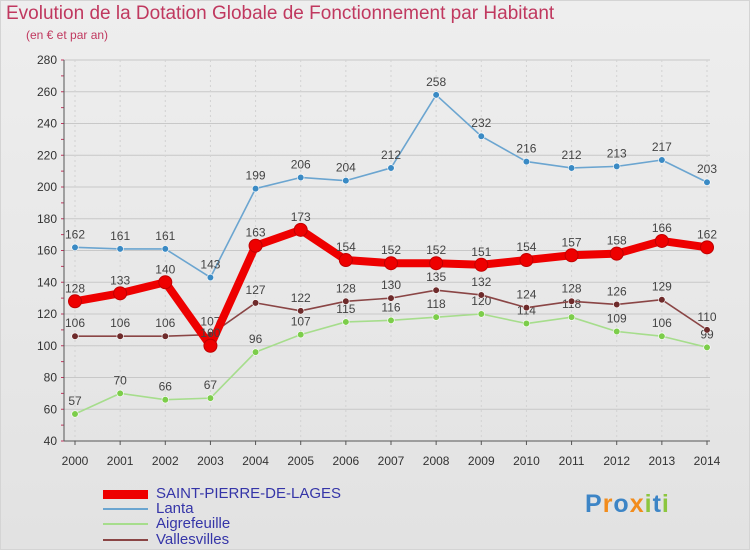  What do you see at coordinates (707, 234) in the screenshot?
I see `data-label-3: 162` at bounding box center [707, 234].